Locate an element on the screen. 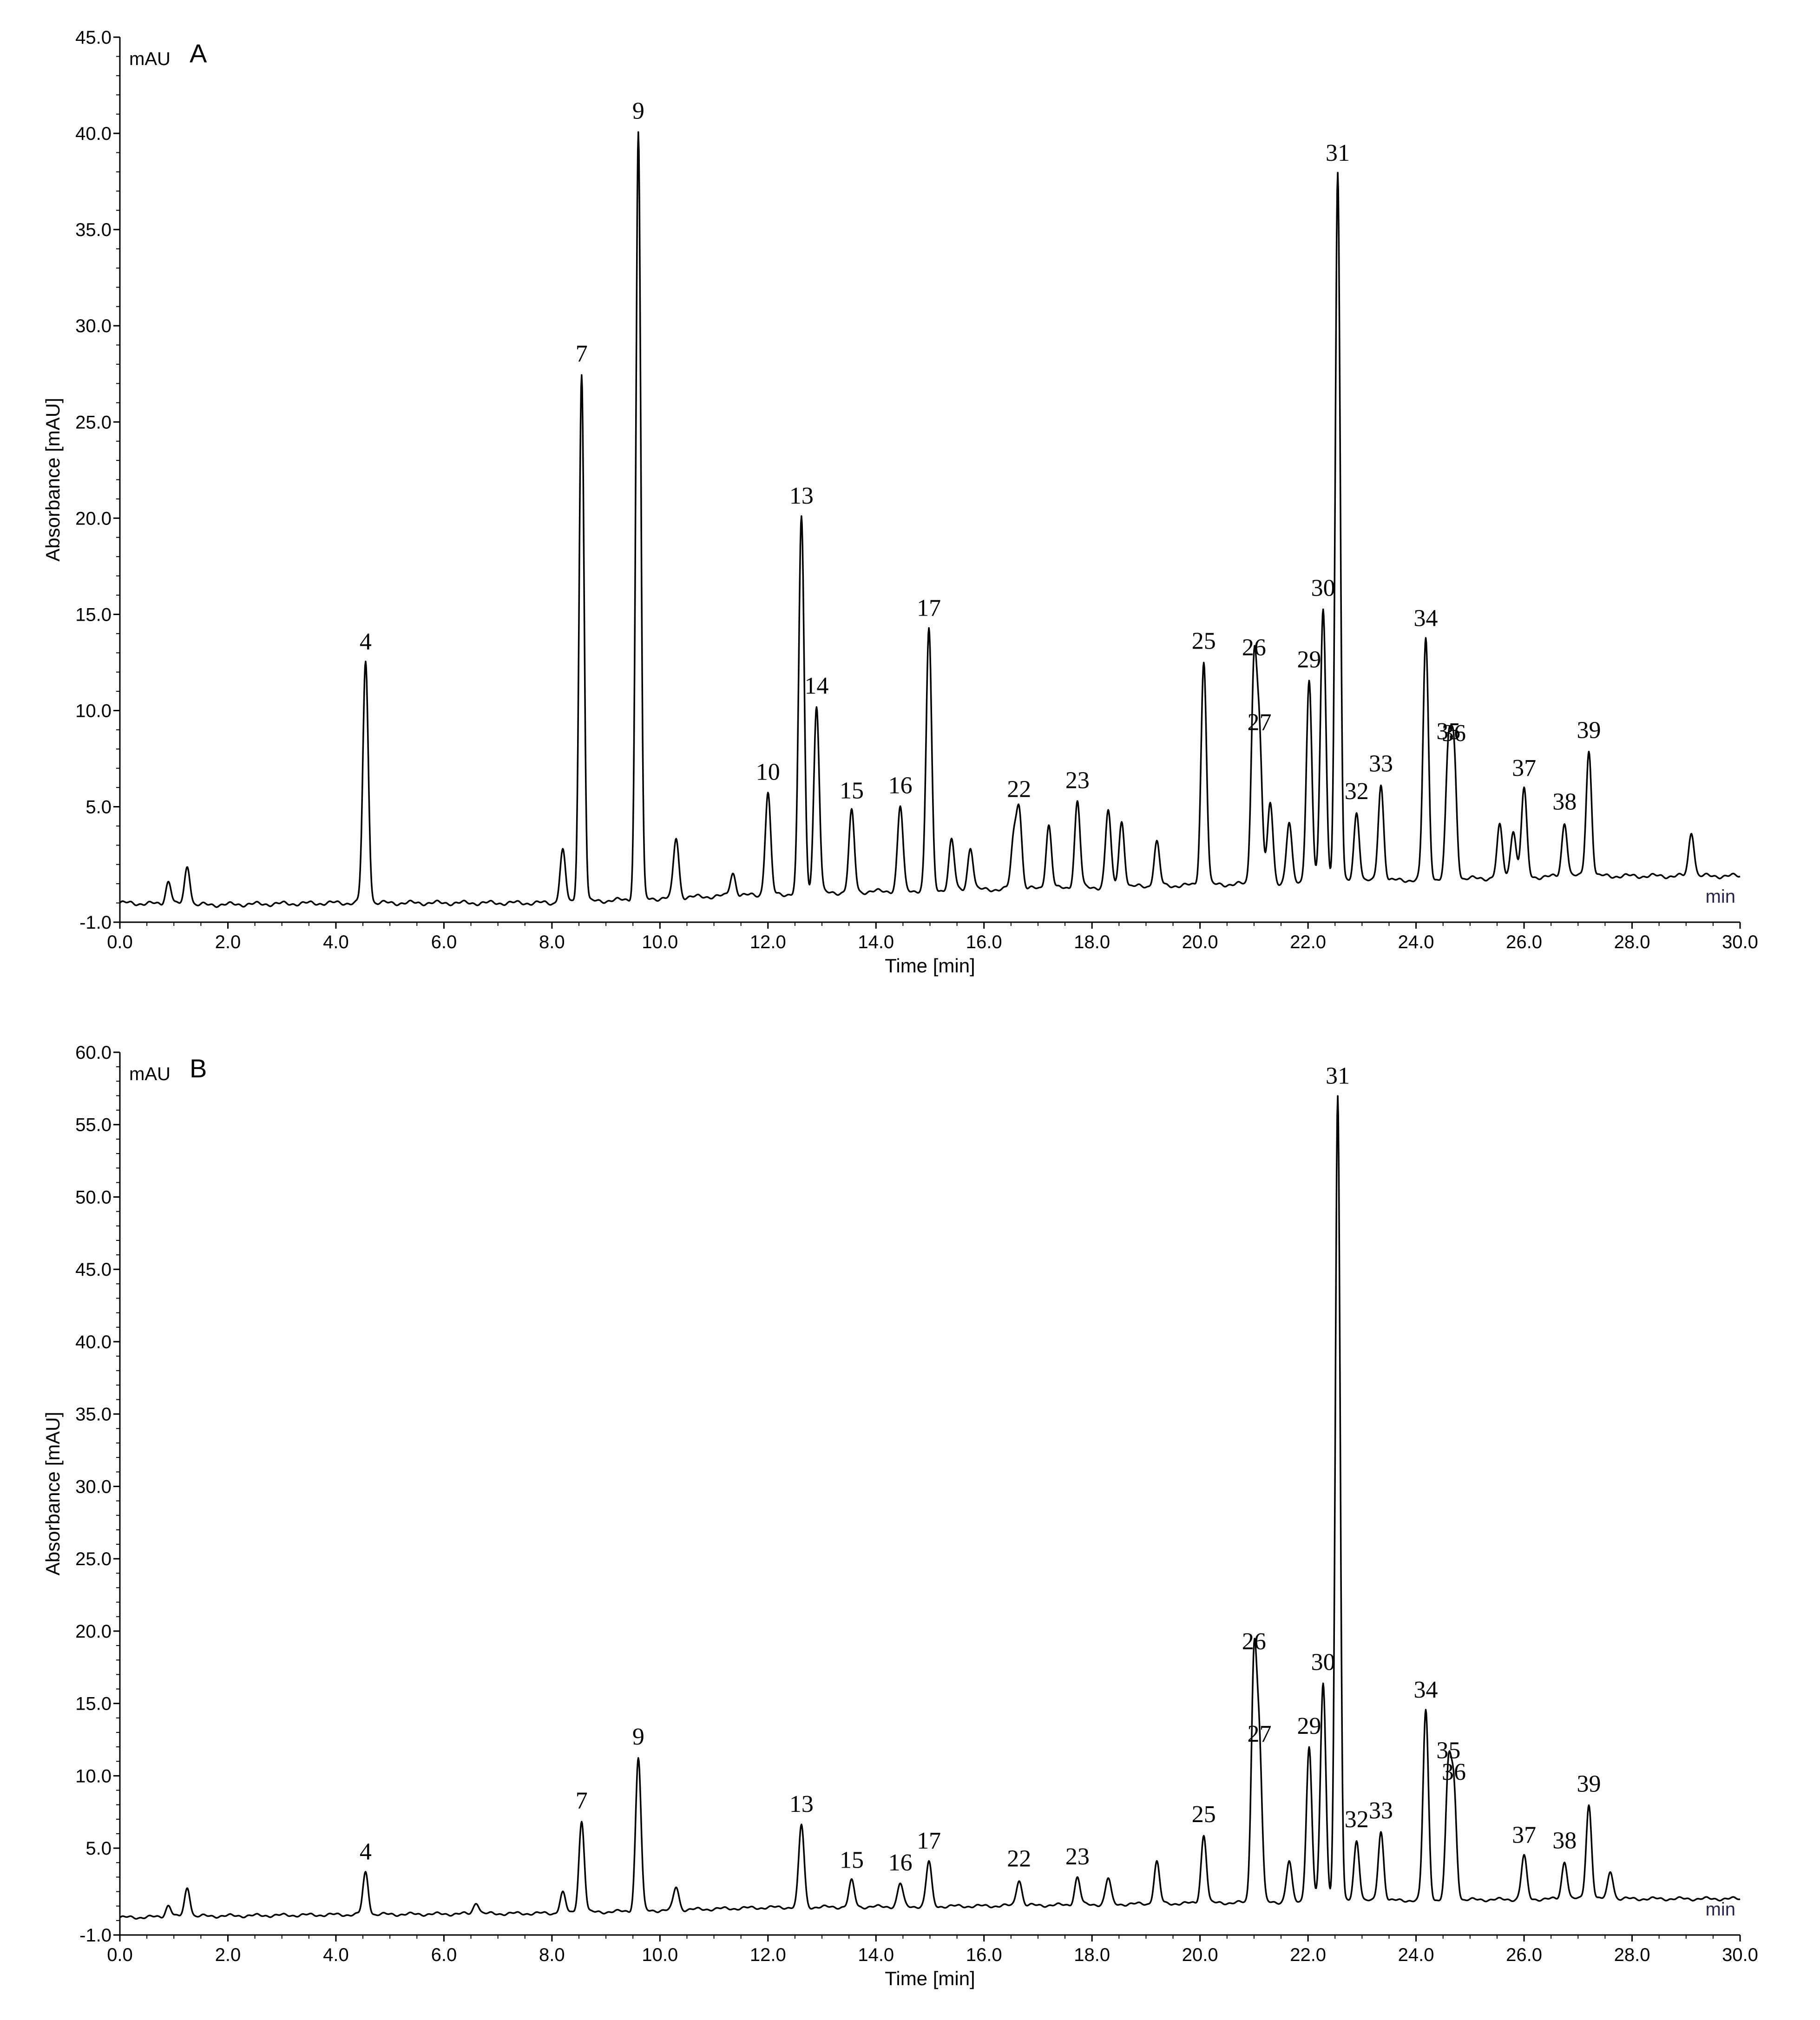 Image resolution: width=1820 pixels, height=2020 pixels. y-tick-label: 55.0 is located at coordinates (93, 1125).